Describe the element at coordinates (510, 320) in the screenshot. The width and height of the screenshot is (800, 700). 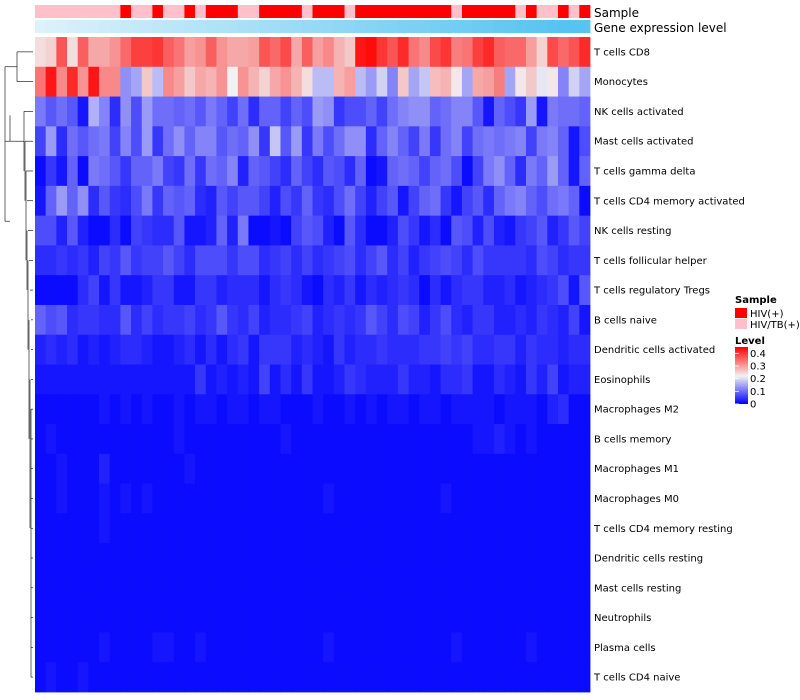
I see `heatmap-cell-b-cells-naive` at that location.